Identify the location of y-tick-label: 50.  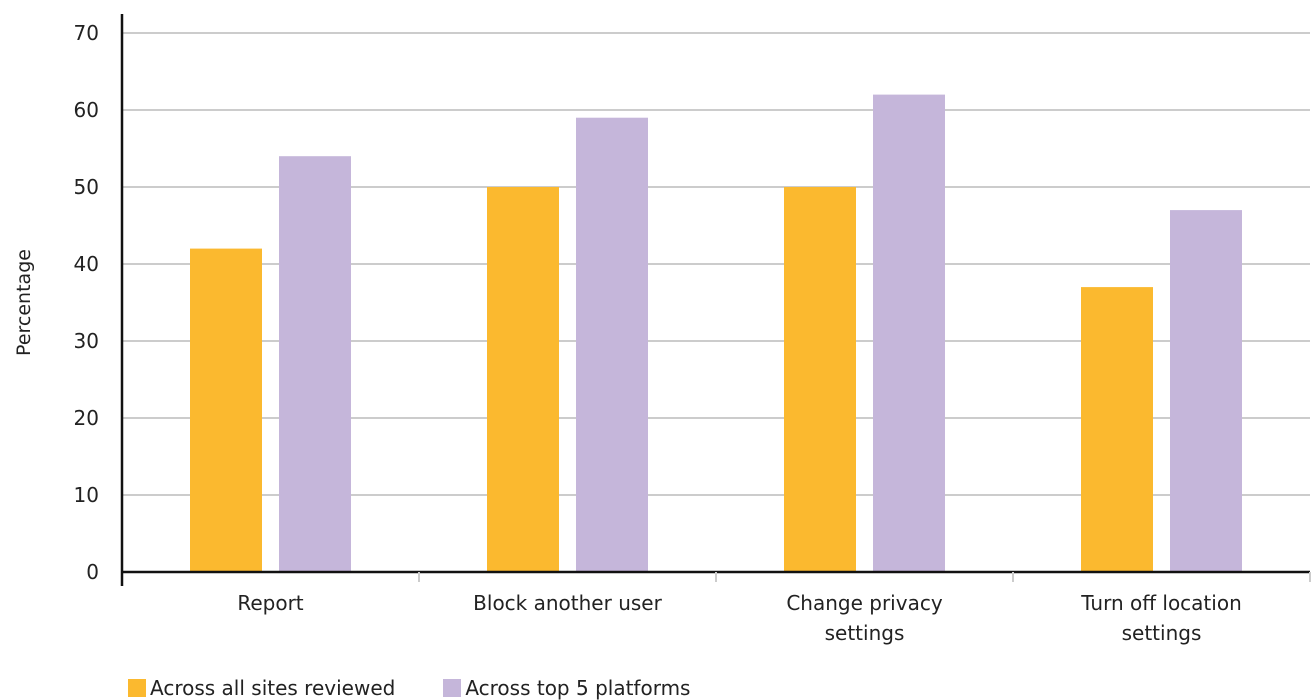
(86, 187).